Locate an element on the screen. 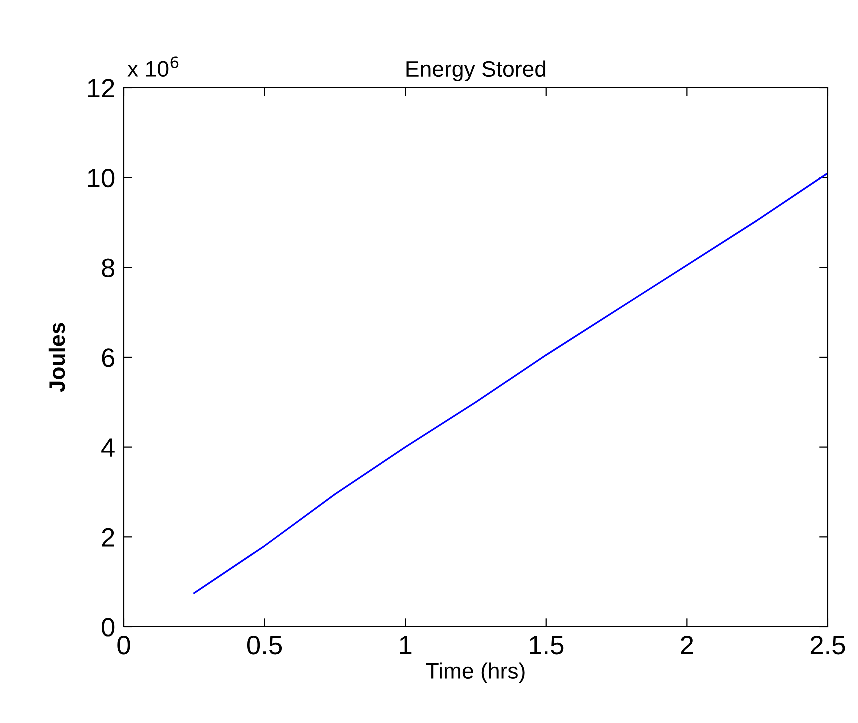  y-tick-label: 6 is located at coordinates (108, 358).